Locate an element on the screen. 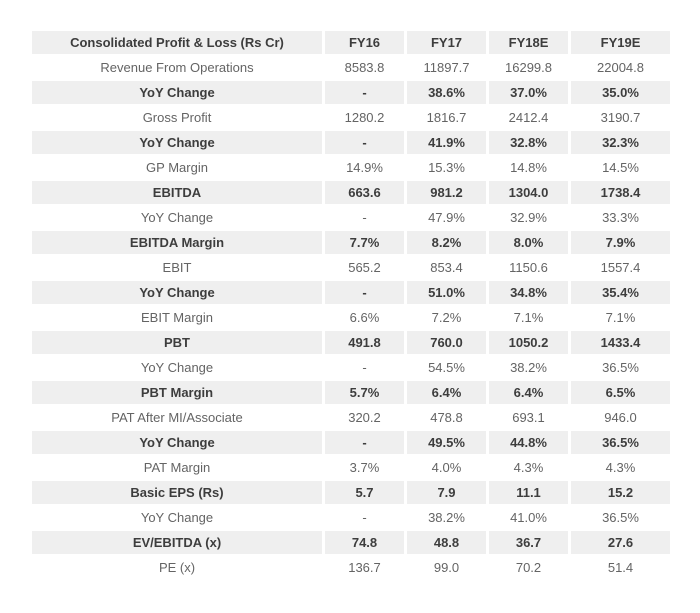 This screenshot has width=700, height=613. table-row: YoY Change -49.5% 44.8% 36.5% is located at coordinates (351, 442).